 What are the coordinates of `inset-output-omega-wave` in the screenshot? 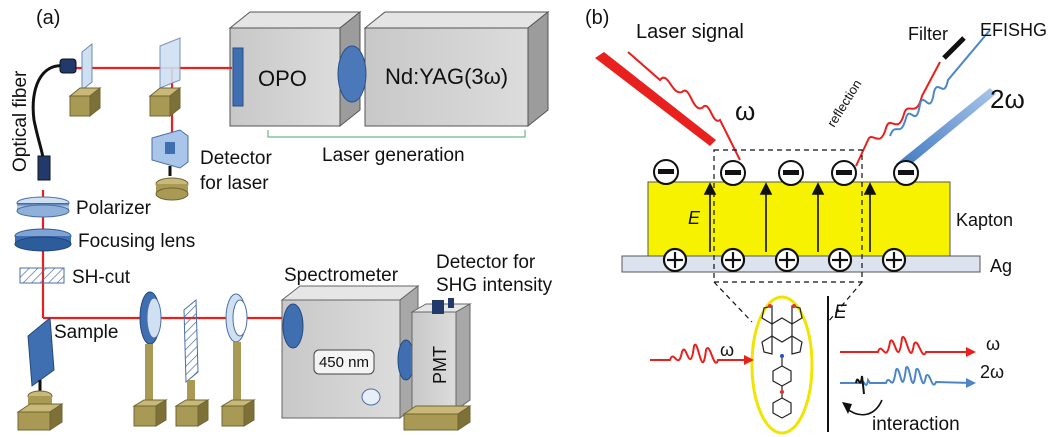 It's located at (906, 345).